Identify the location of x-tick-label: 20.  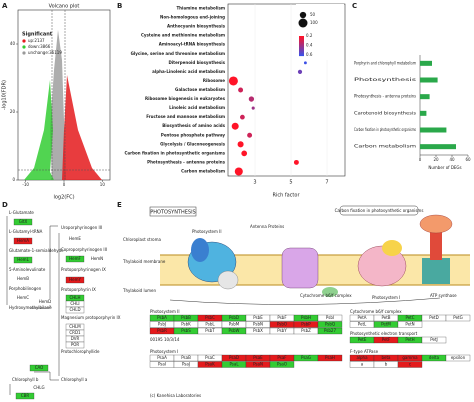
(436, 159).